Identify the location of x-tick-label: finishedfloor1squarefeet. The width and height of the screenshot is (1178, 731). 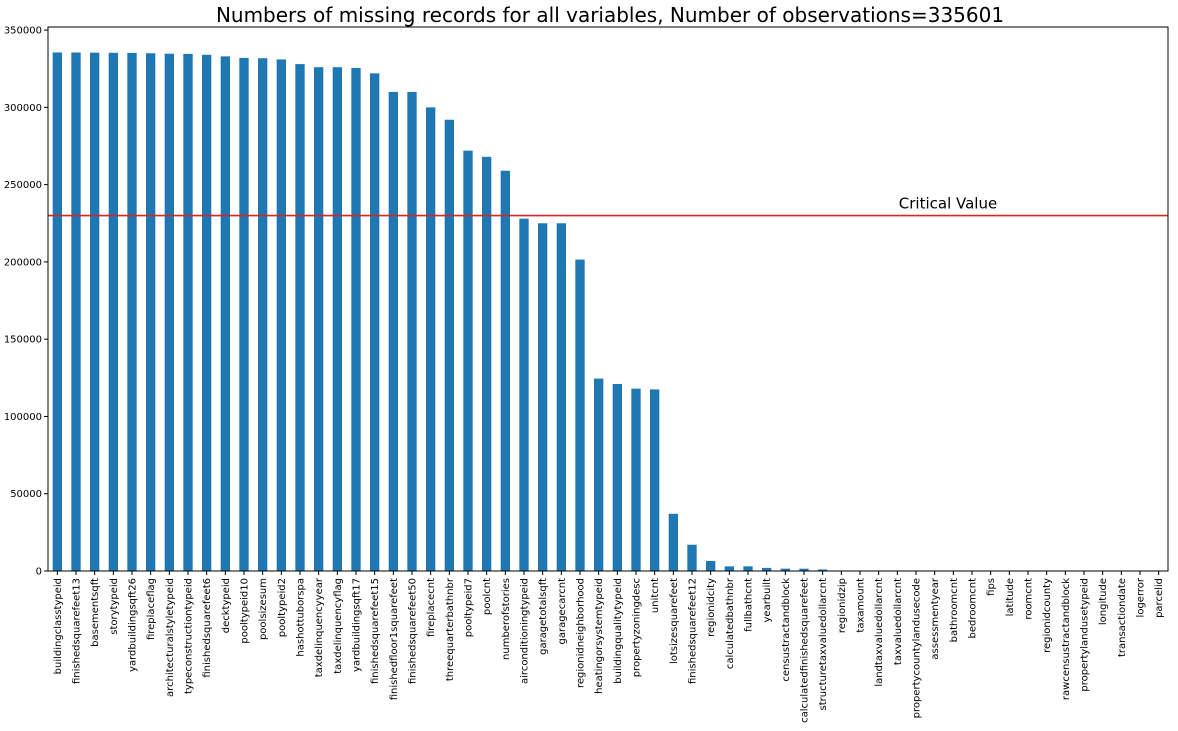
(394, 639).